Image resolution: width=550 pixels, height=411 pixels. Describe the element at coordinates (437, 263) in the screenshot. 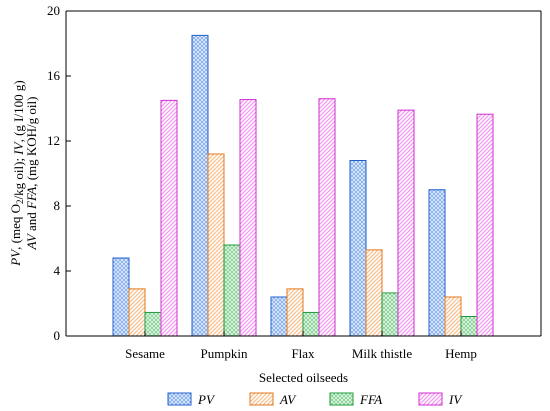

I see `bar-pv-hemp` at that location.